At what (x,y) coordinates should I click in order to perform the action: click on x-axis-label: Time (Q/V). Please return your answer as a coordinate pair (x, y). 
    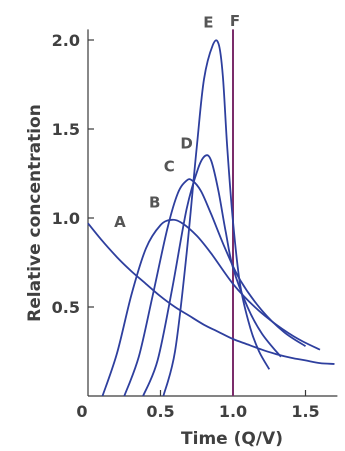
    Looking at the image, I should click on (232, 439).